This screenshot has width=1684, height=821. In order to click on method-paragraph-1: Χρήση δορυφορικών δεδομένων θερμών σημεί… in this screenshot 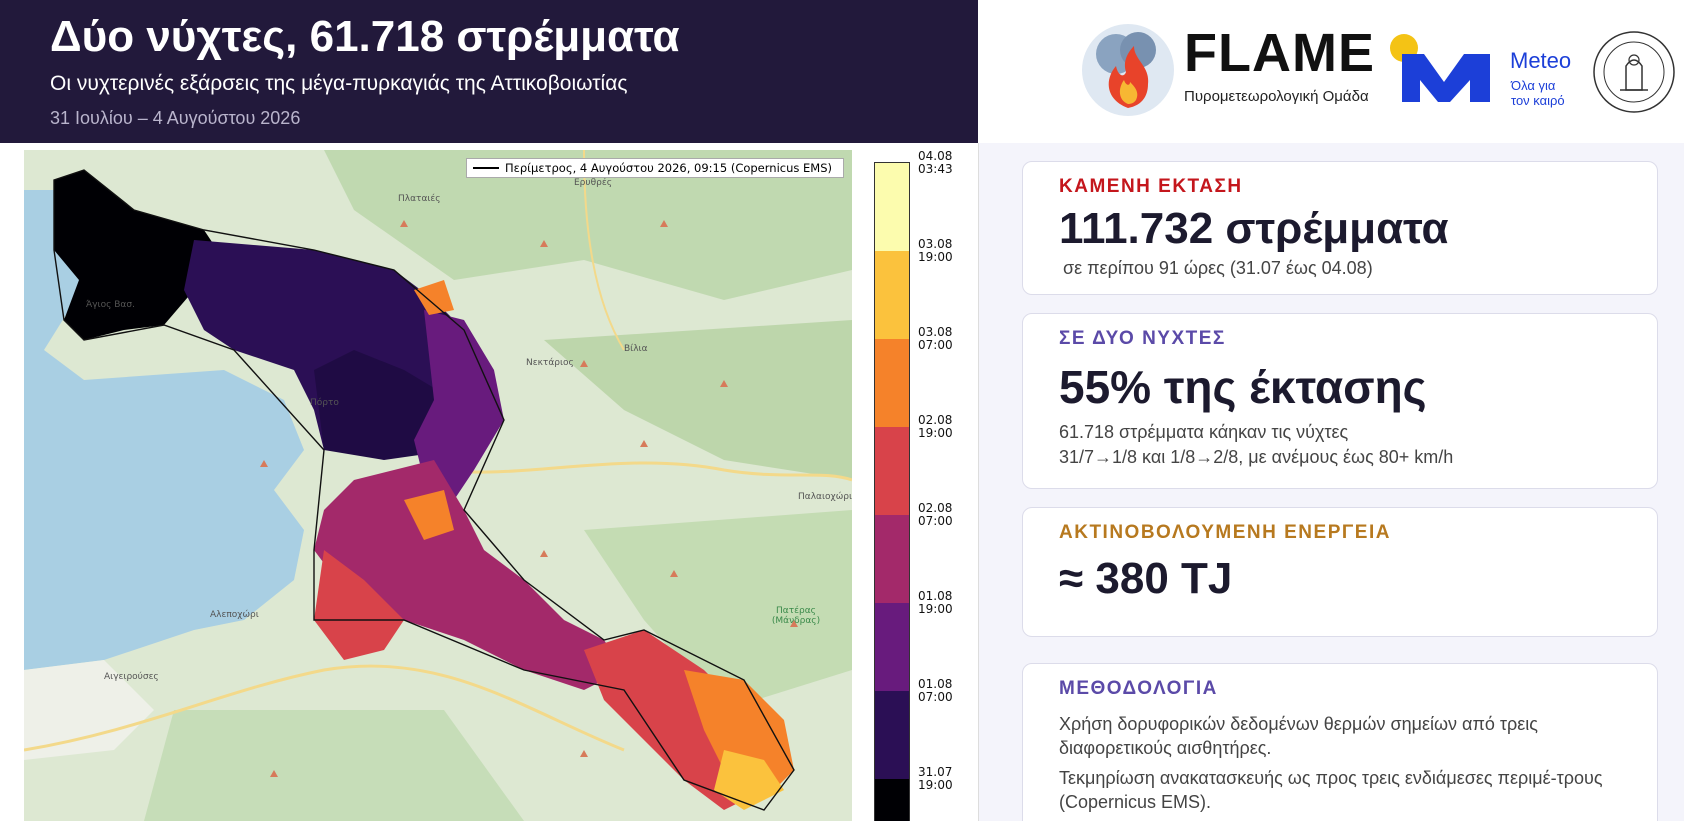, I will do `click(1298, 736)`.